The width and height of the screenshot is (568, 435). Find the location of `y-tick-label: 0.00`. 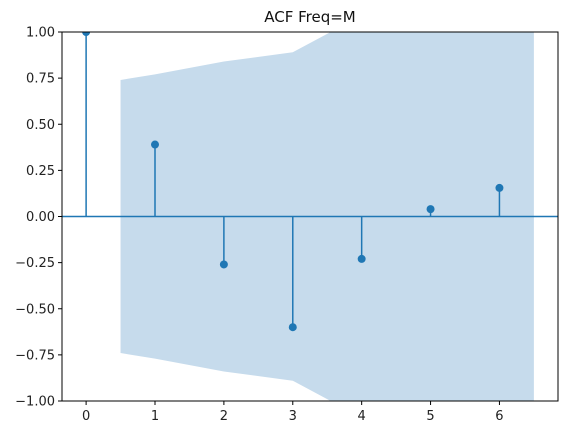

y-tick-label: 0.00 is located at coordinates (40, 217).